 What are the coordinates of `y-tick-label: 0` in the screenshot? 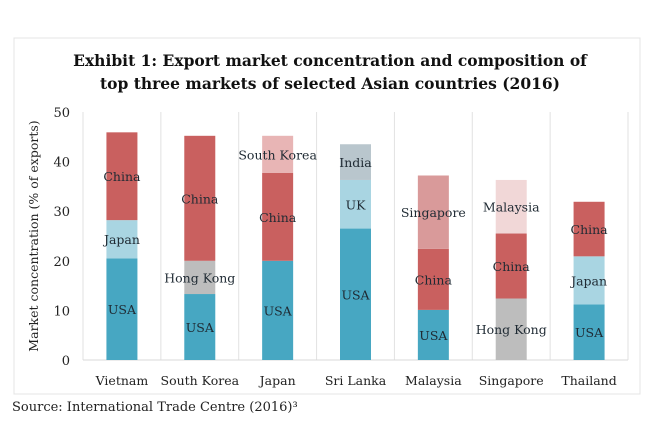 It's located at (66, 361).